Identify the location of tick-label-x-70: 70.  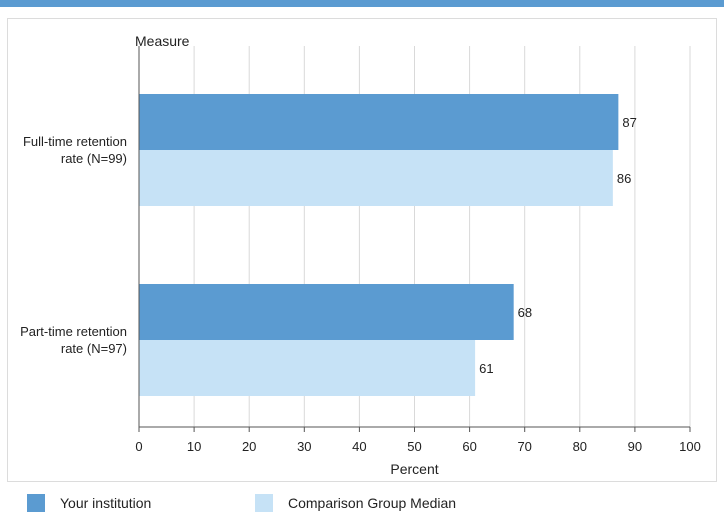
(524, 446).